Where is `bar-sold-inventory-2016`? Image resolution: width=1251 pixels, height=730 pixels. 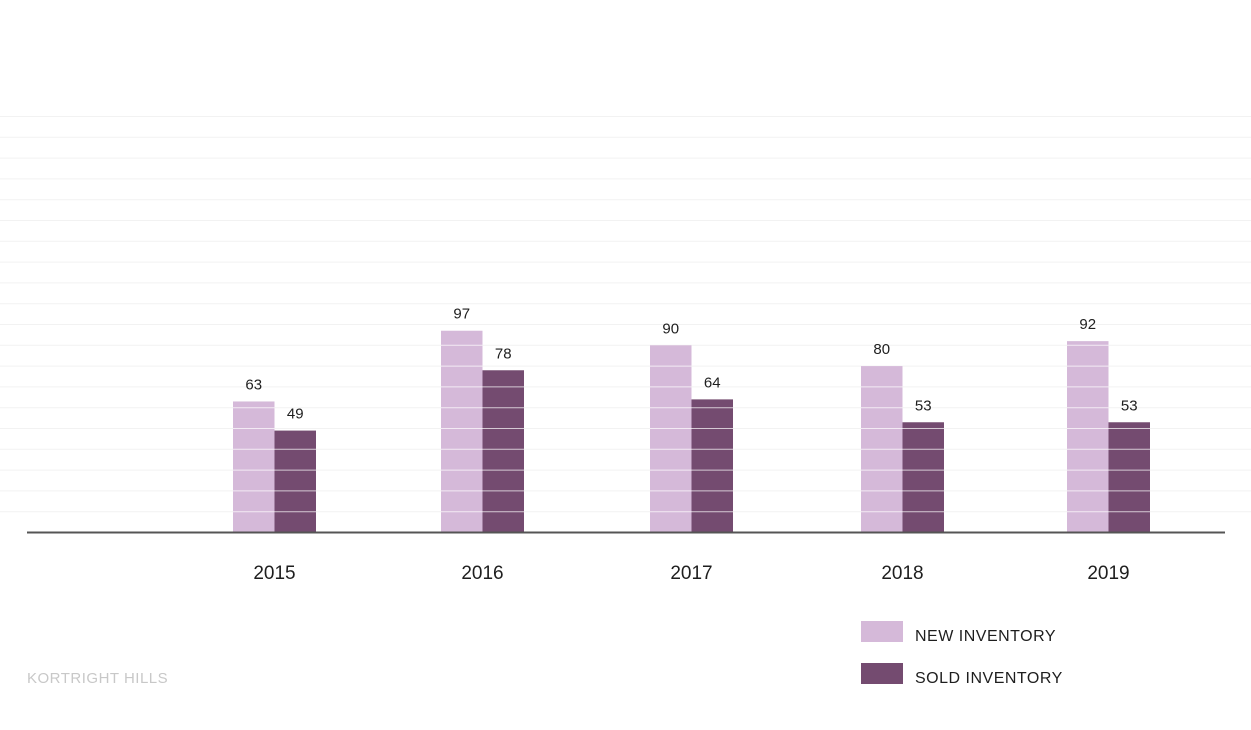 bar-sold-inventory-2016 is located at coordinates (503, 451).